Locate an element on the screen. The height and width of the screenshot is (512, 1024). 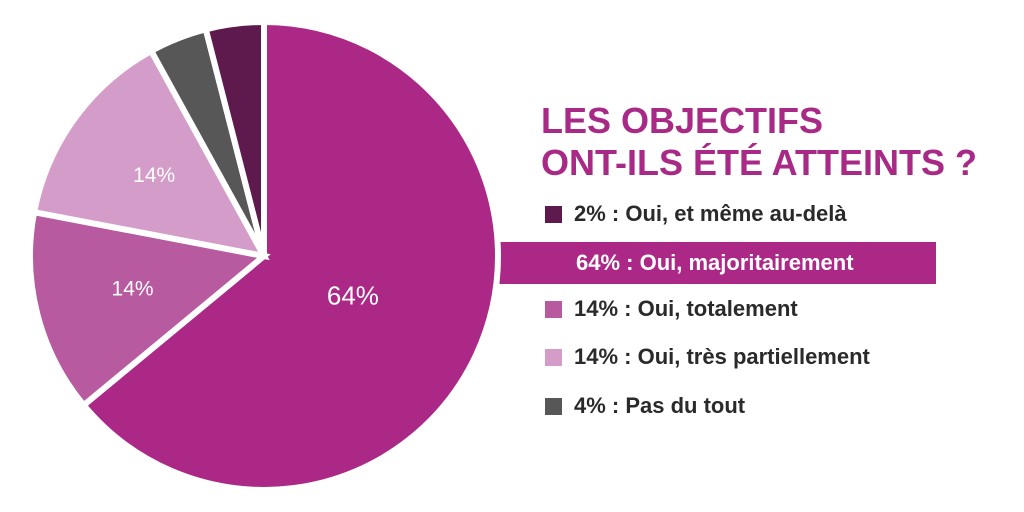
chart-title: LES OBJECTIFS ONT-ILS ÉTÉ ATTEINTS ? is located at coordinates (776, 142).